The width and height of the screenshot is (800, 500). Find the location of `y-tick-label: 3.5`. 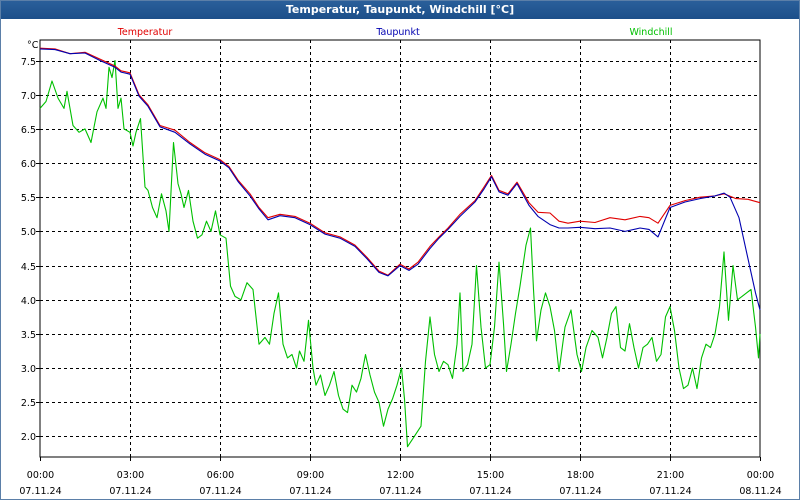

y-tick-label: 3.5 is located at coordinates (28, 335).